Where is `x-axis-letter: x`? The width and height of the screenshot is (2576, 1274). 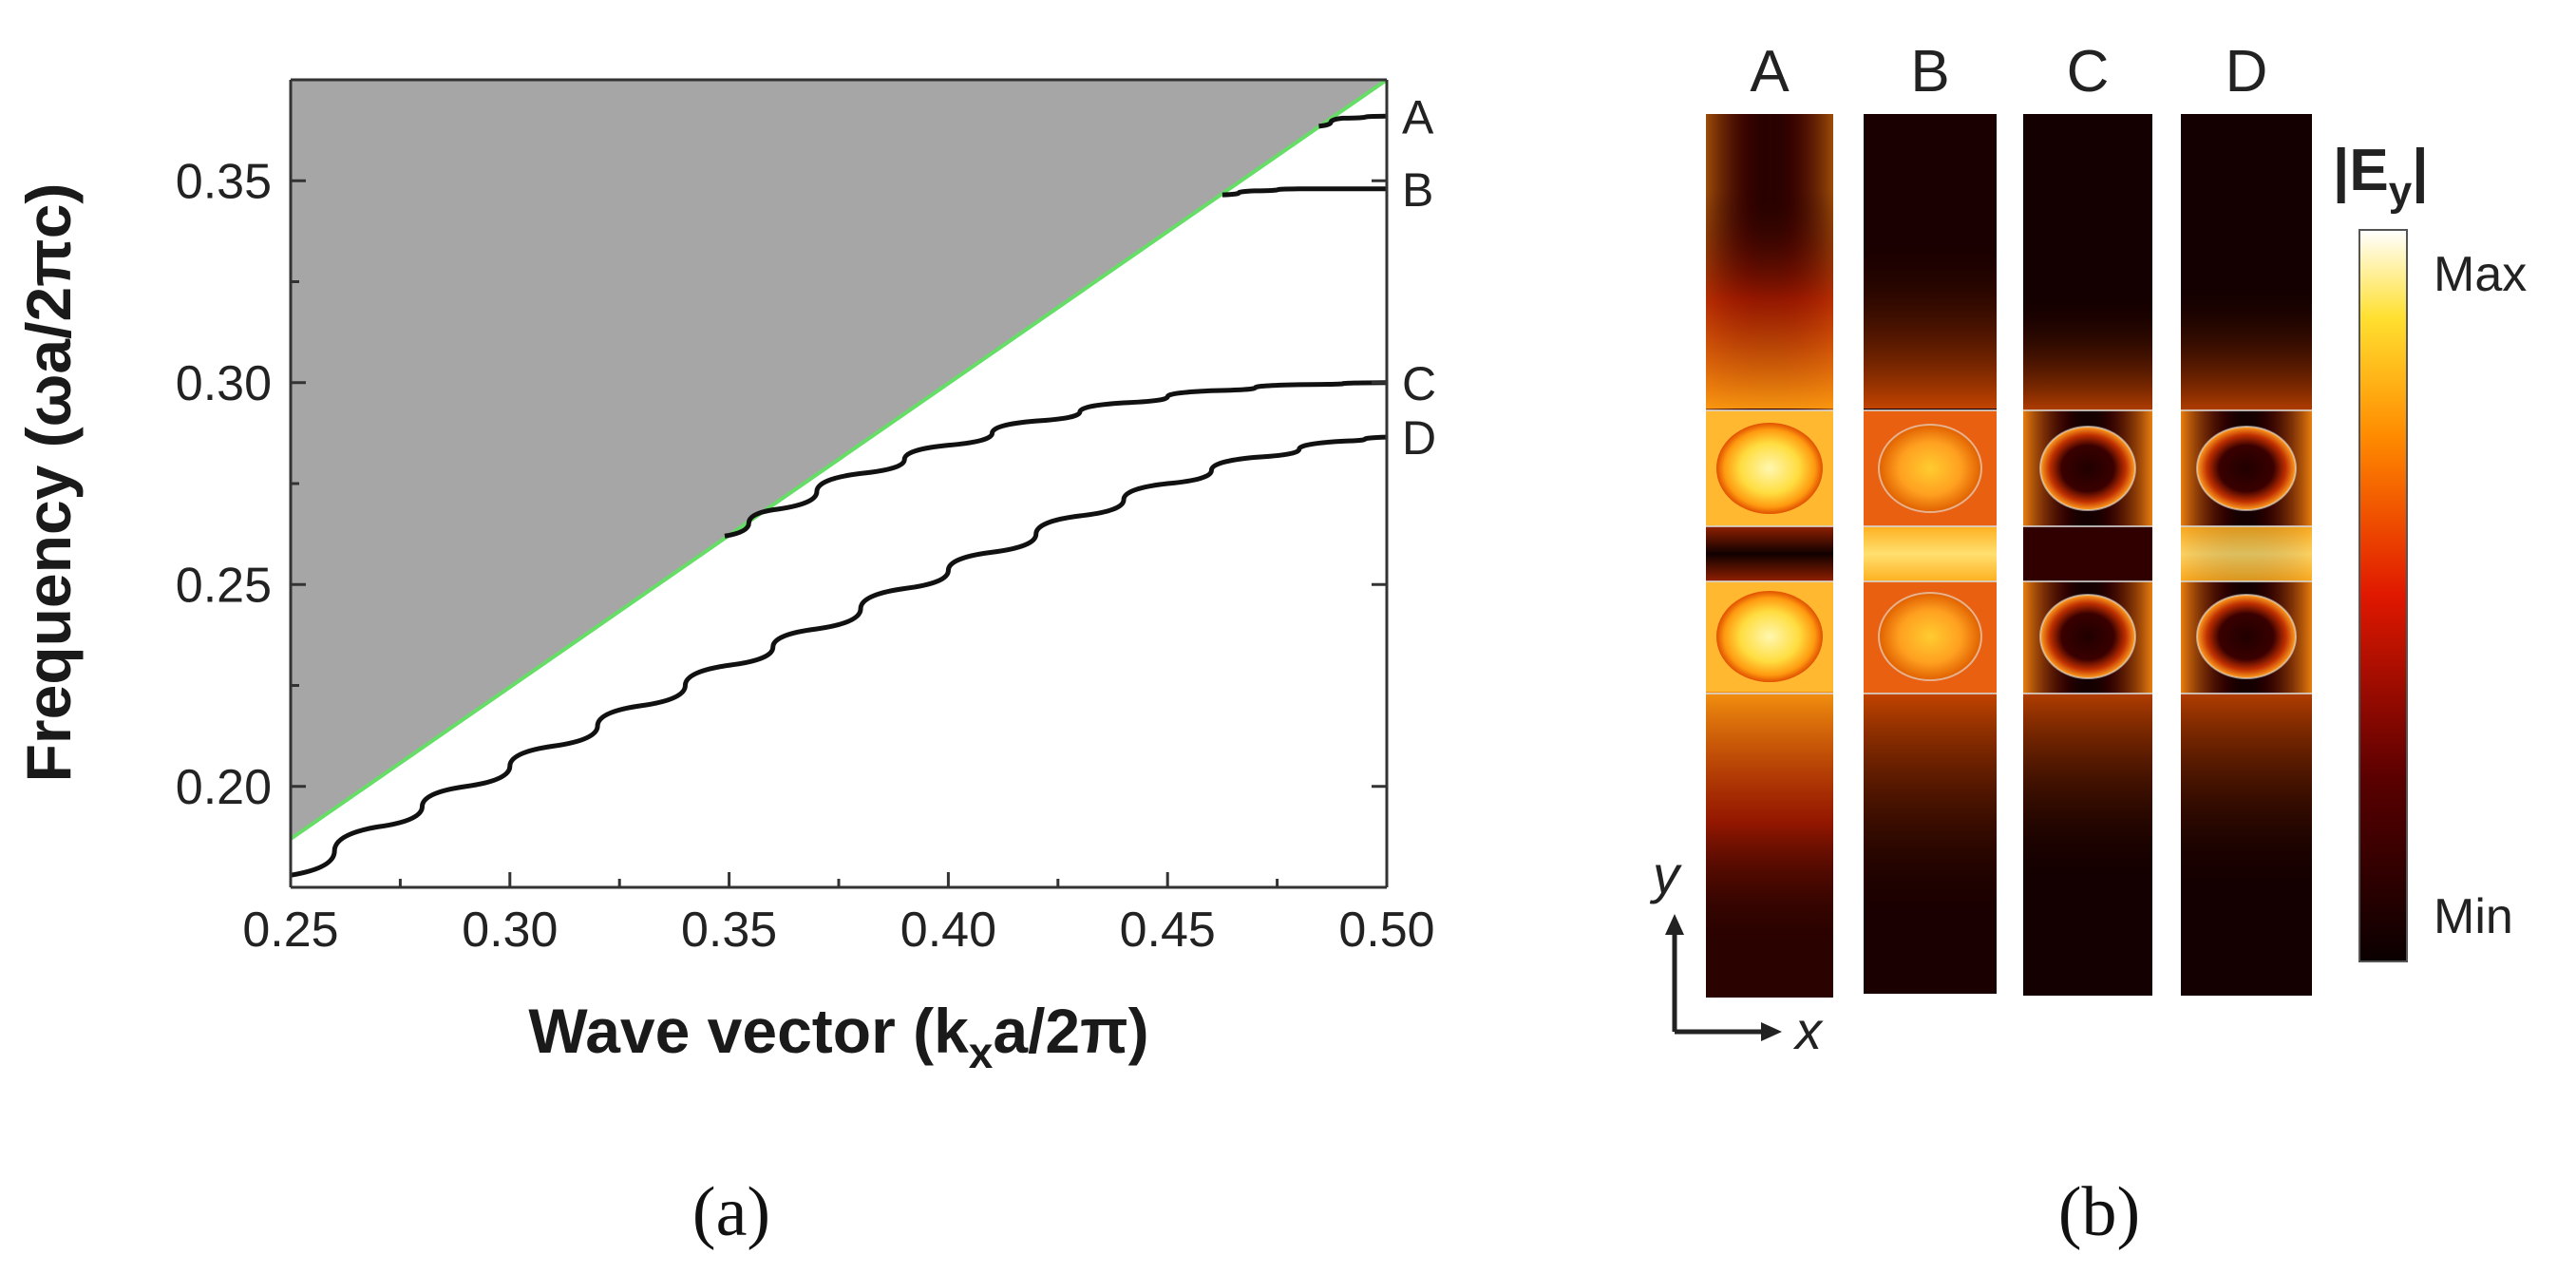
x-axis-letter: x is located at coordinates (1808, 1030).